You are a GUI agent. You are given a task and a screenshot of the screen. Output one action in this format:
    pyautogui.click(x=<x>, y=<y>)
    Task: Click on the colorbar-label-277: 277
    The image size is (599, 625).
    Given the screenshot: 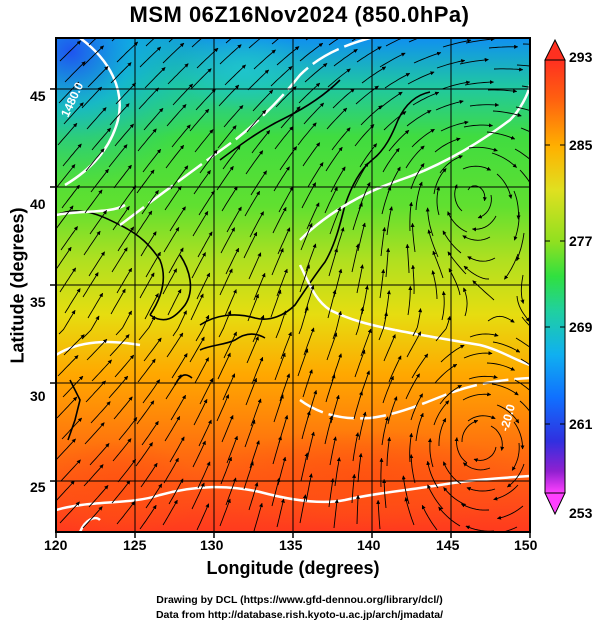 What is the action you would take?
    pyautogui.click(x=581, y=241)
    